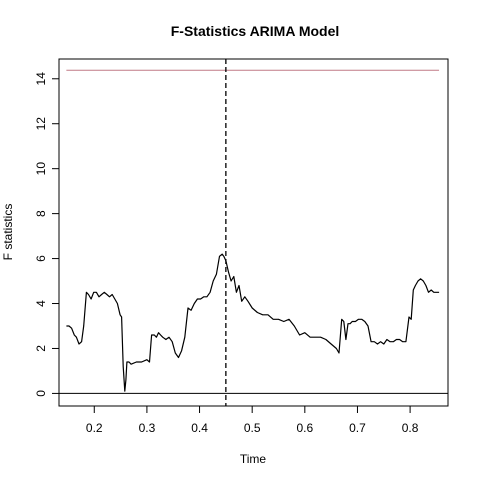 This screenshot has width=480, height=480. What do you see at coordinates (8, 232) in the screenshot?
I see `y-axis-label: F statistics` at bounding box center [8, 232].